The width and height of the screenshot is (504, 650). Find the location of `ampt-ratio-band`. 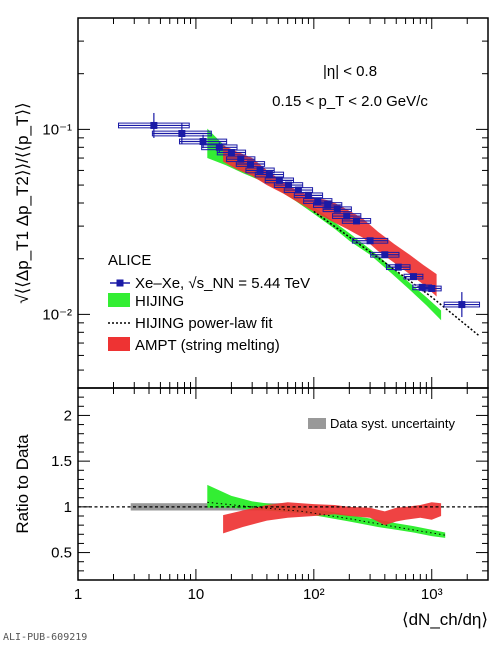

ampt-ratio-band is located at coordinates (332, 518).